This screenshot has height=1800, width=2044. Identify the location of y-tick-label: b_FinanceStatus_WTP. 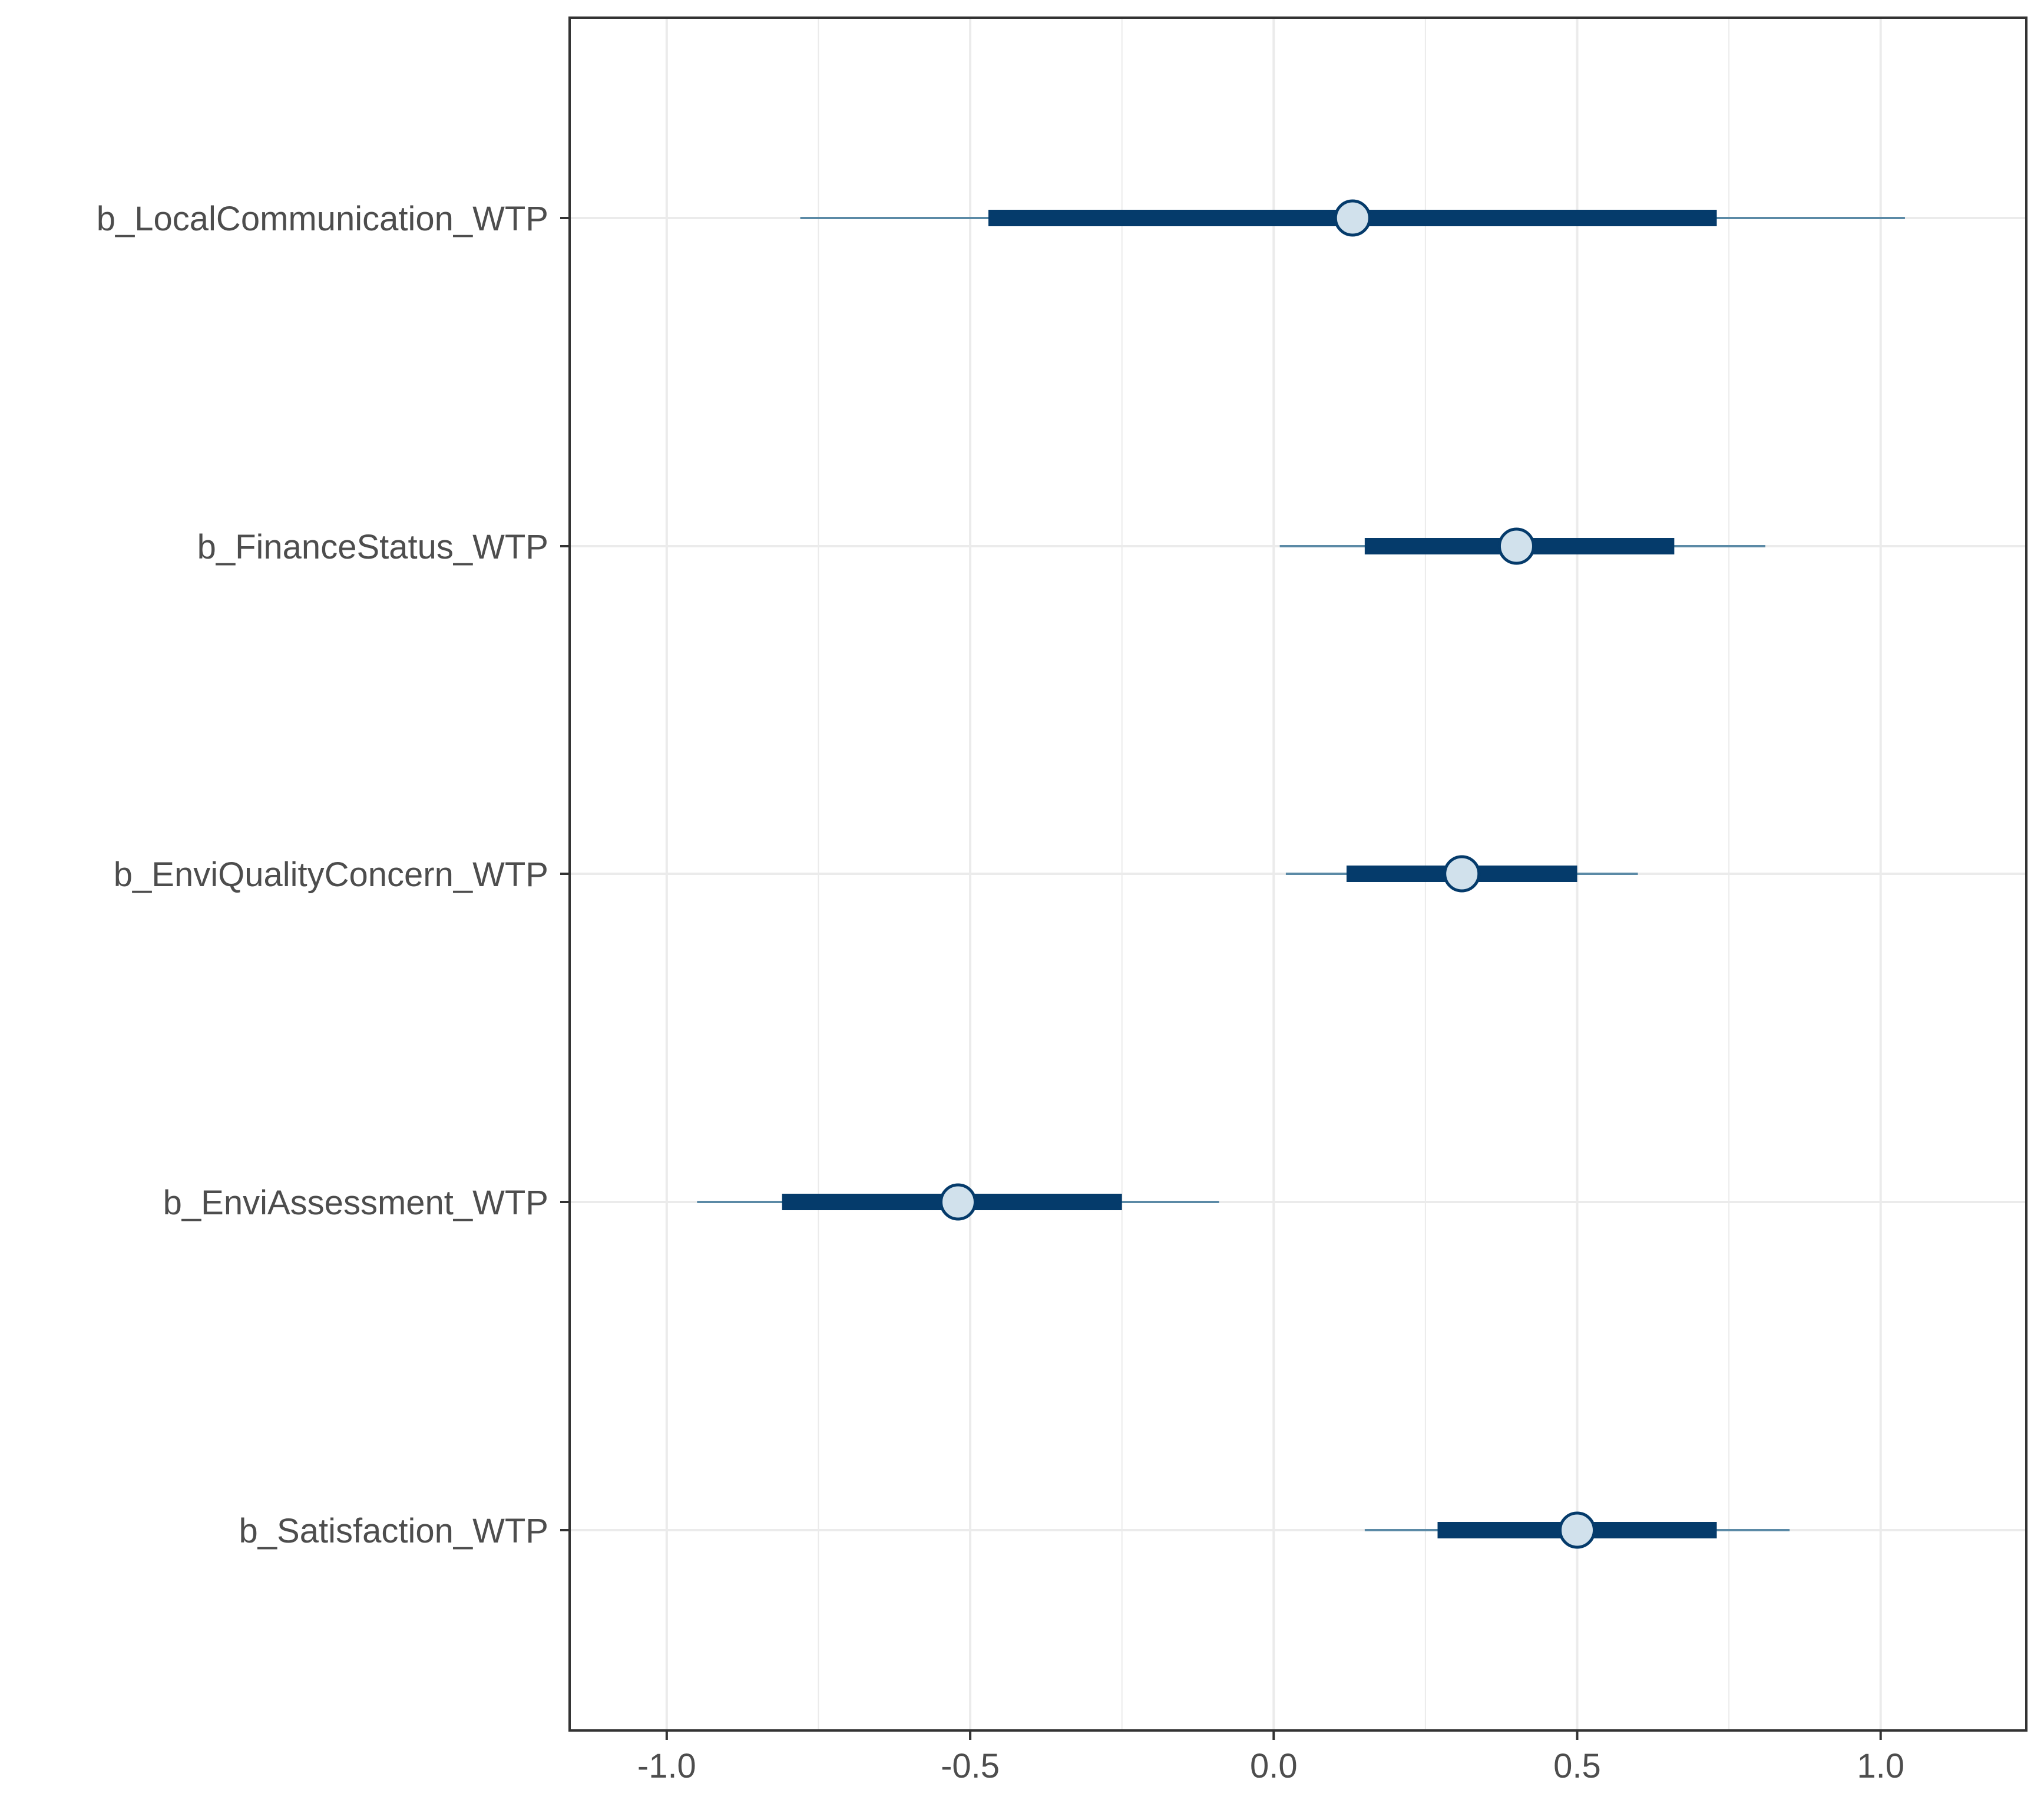
(372, 547).